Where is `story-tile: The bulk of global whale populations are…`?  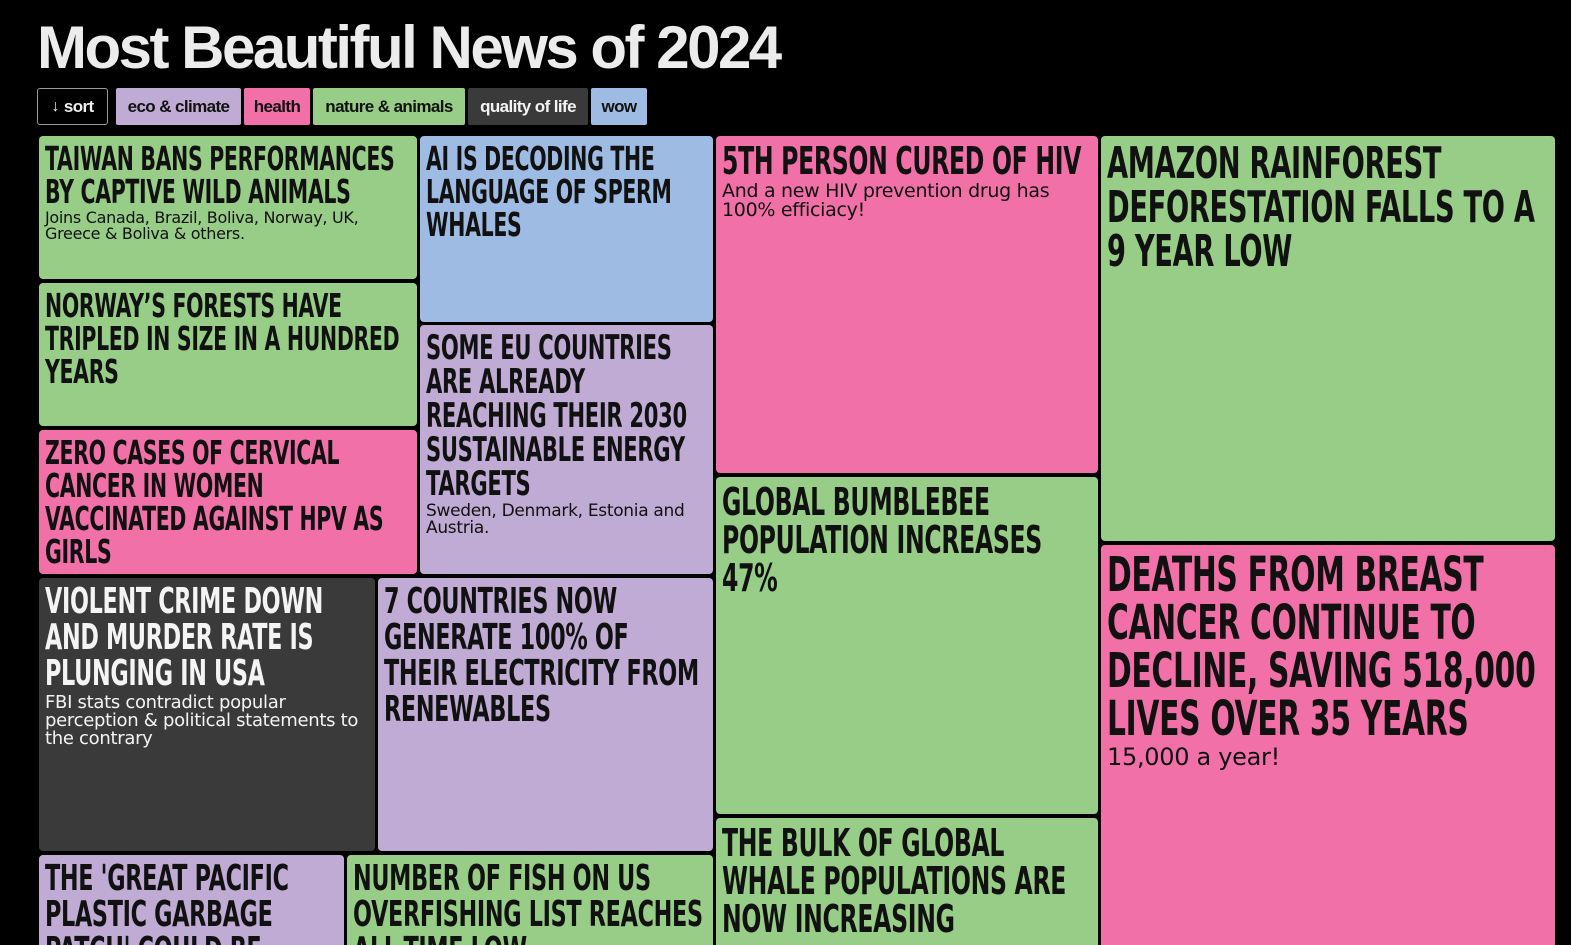
story-tile: The bulk of global whale populations are… is located at coordinates (907, 881).